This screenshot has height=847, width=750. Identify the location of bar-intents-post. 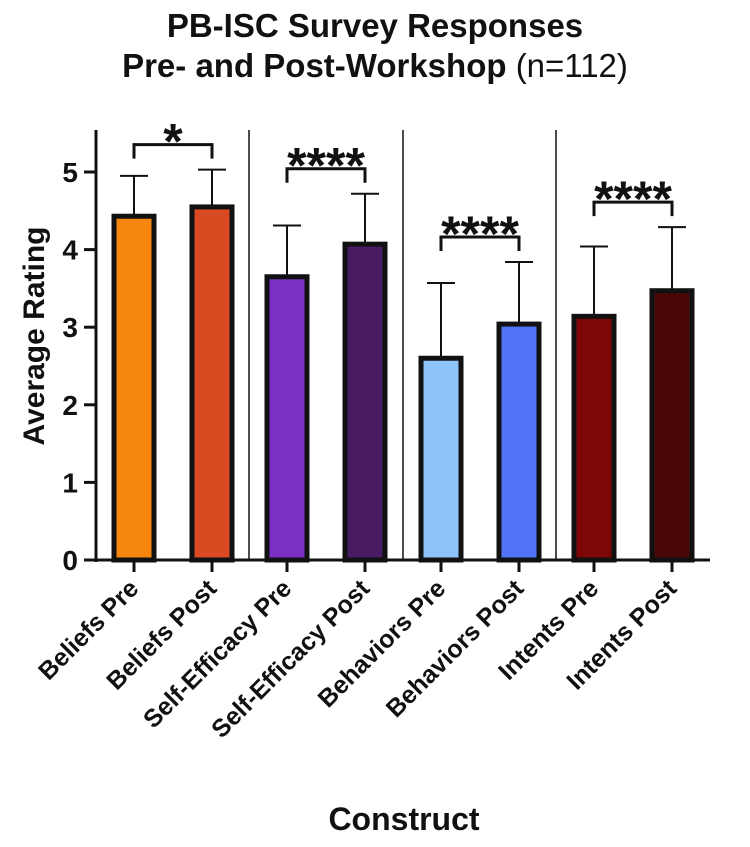
(672, 425).